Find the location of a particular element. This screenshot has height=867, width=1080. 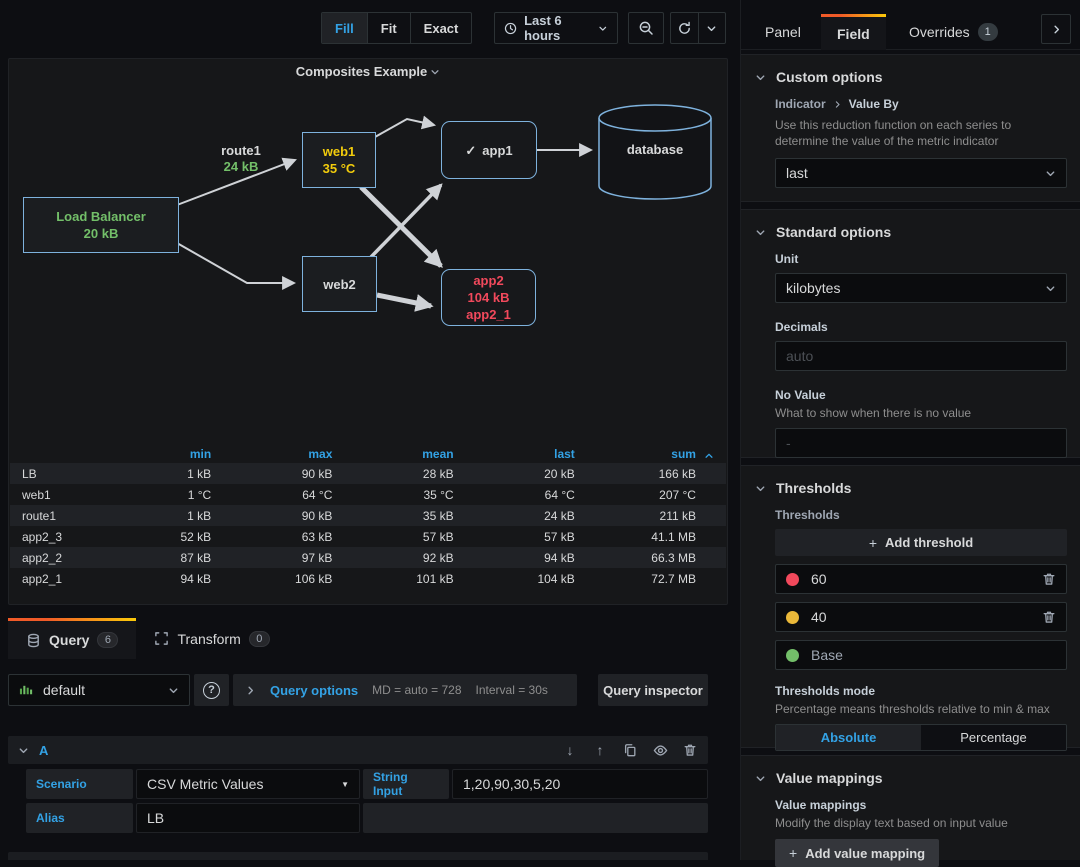

alias-field is located at coordinates (248, 818).